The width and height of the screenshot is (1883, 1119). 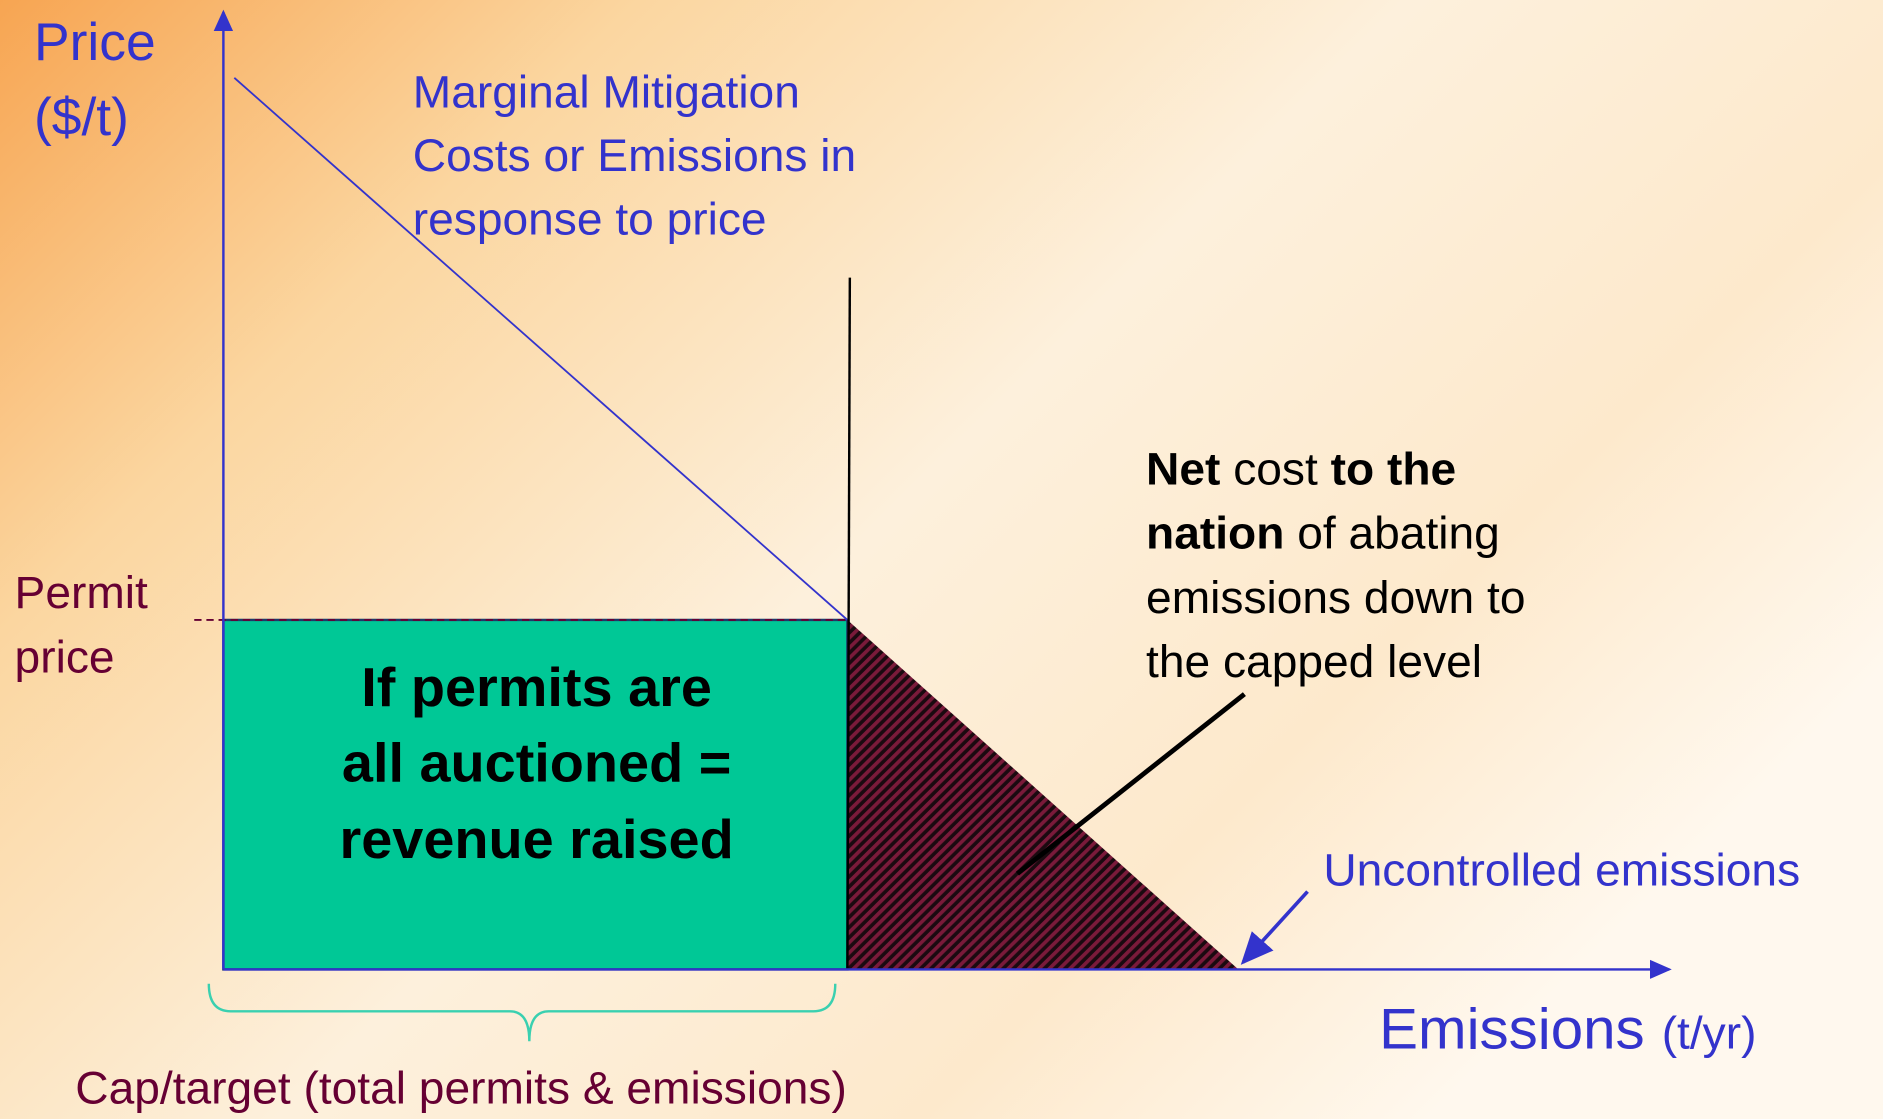 I want to click on cap-line, so click(x=849, y=623).